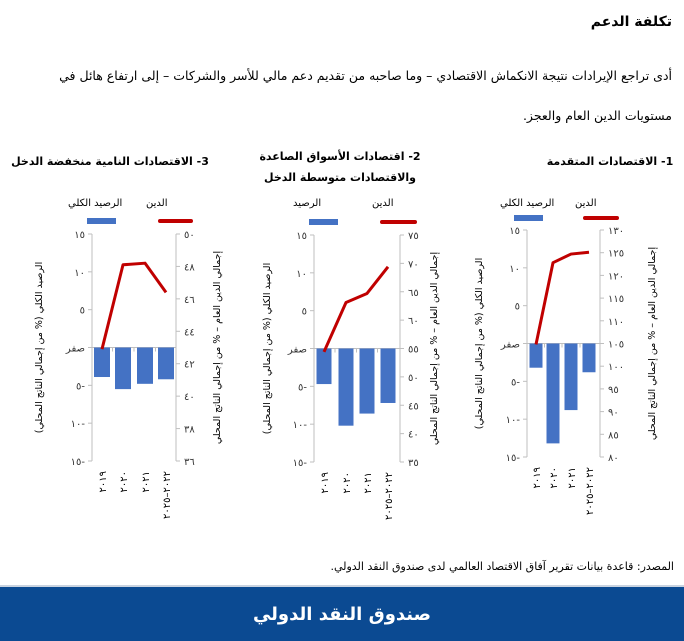 This screenshot has width=684, height=641. Describe the element at coordinates (616, 254) in the screenshot. I see `right-tick-label: ١٢٥` at that location.